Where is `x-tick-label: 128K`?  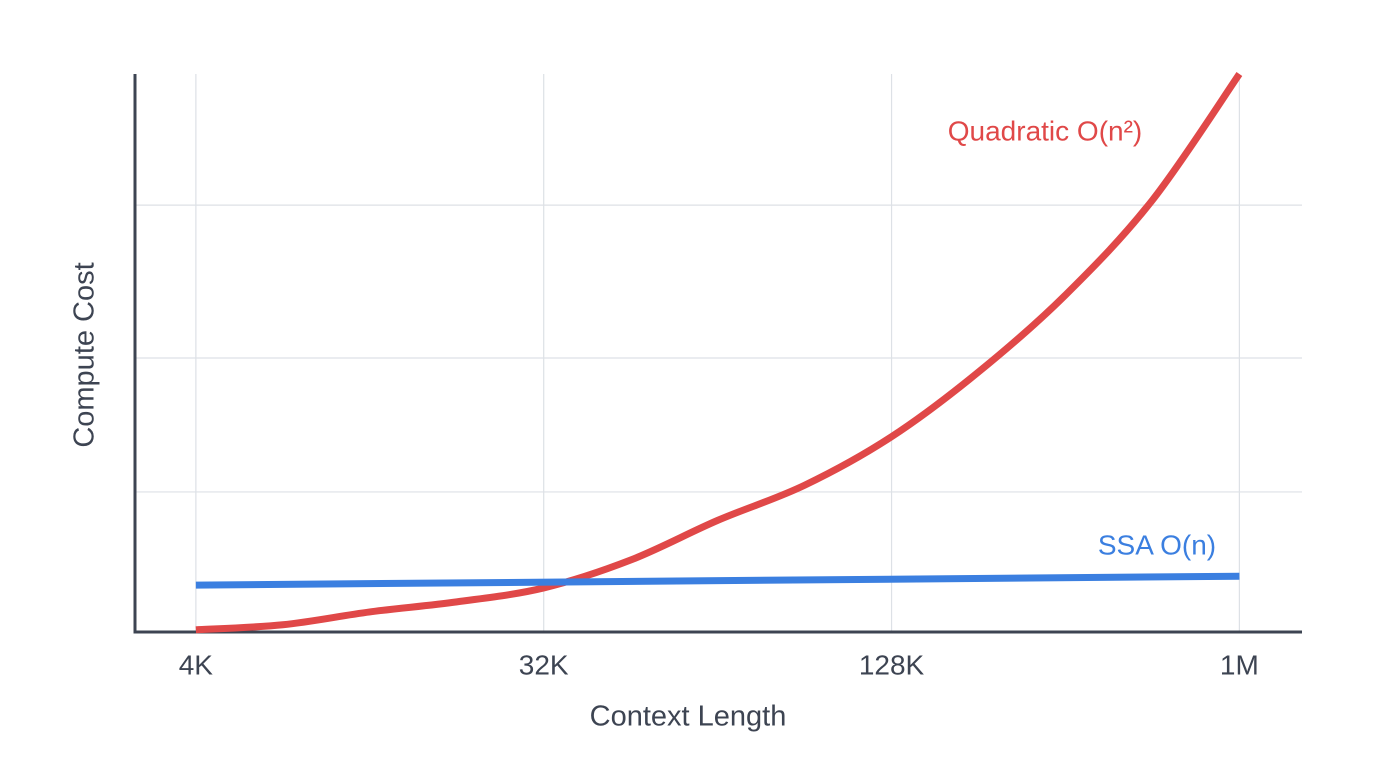 x-tick-label: 128K is located at coordinates (892, 664).